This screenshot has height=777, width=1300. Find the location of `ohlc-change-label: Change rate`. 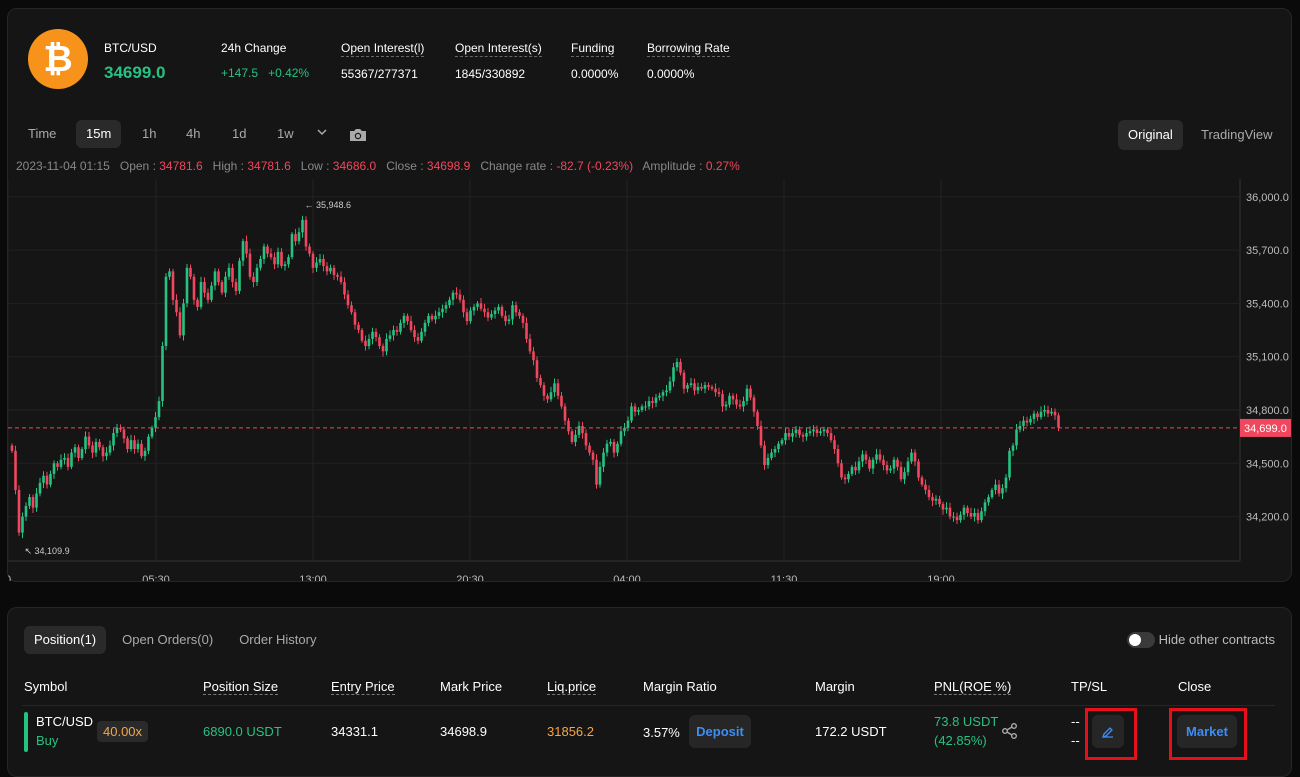

ohlc-change-label: Change rate is located at coordinates (513, 166).